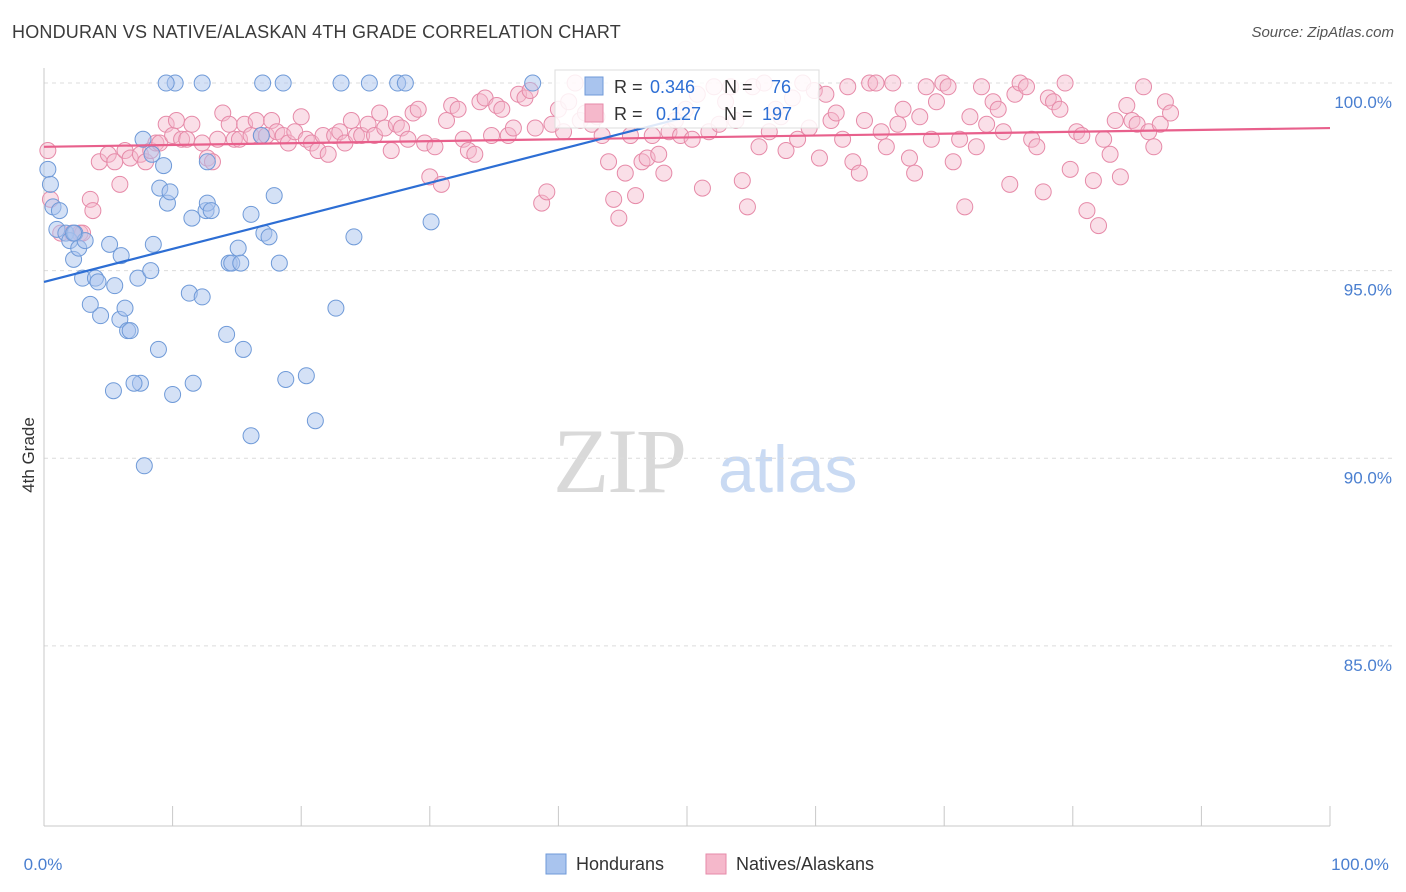  I want to click on hondurans-trend-line, so click(365, 199).